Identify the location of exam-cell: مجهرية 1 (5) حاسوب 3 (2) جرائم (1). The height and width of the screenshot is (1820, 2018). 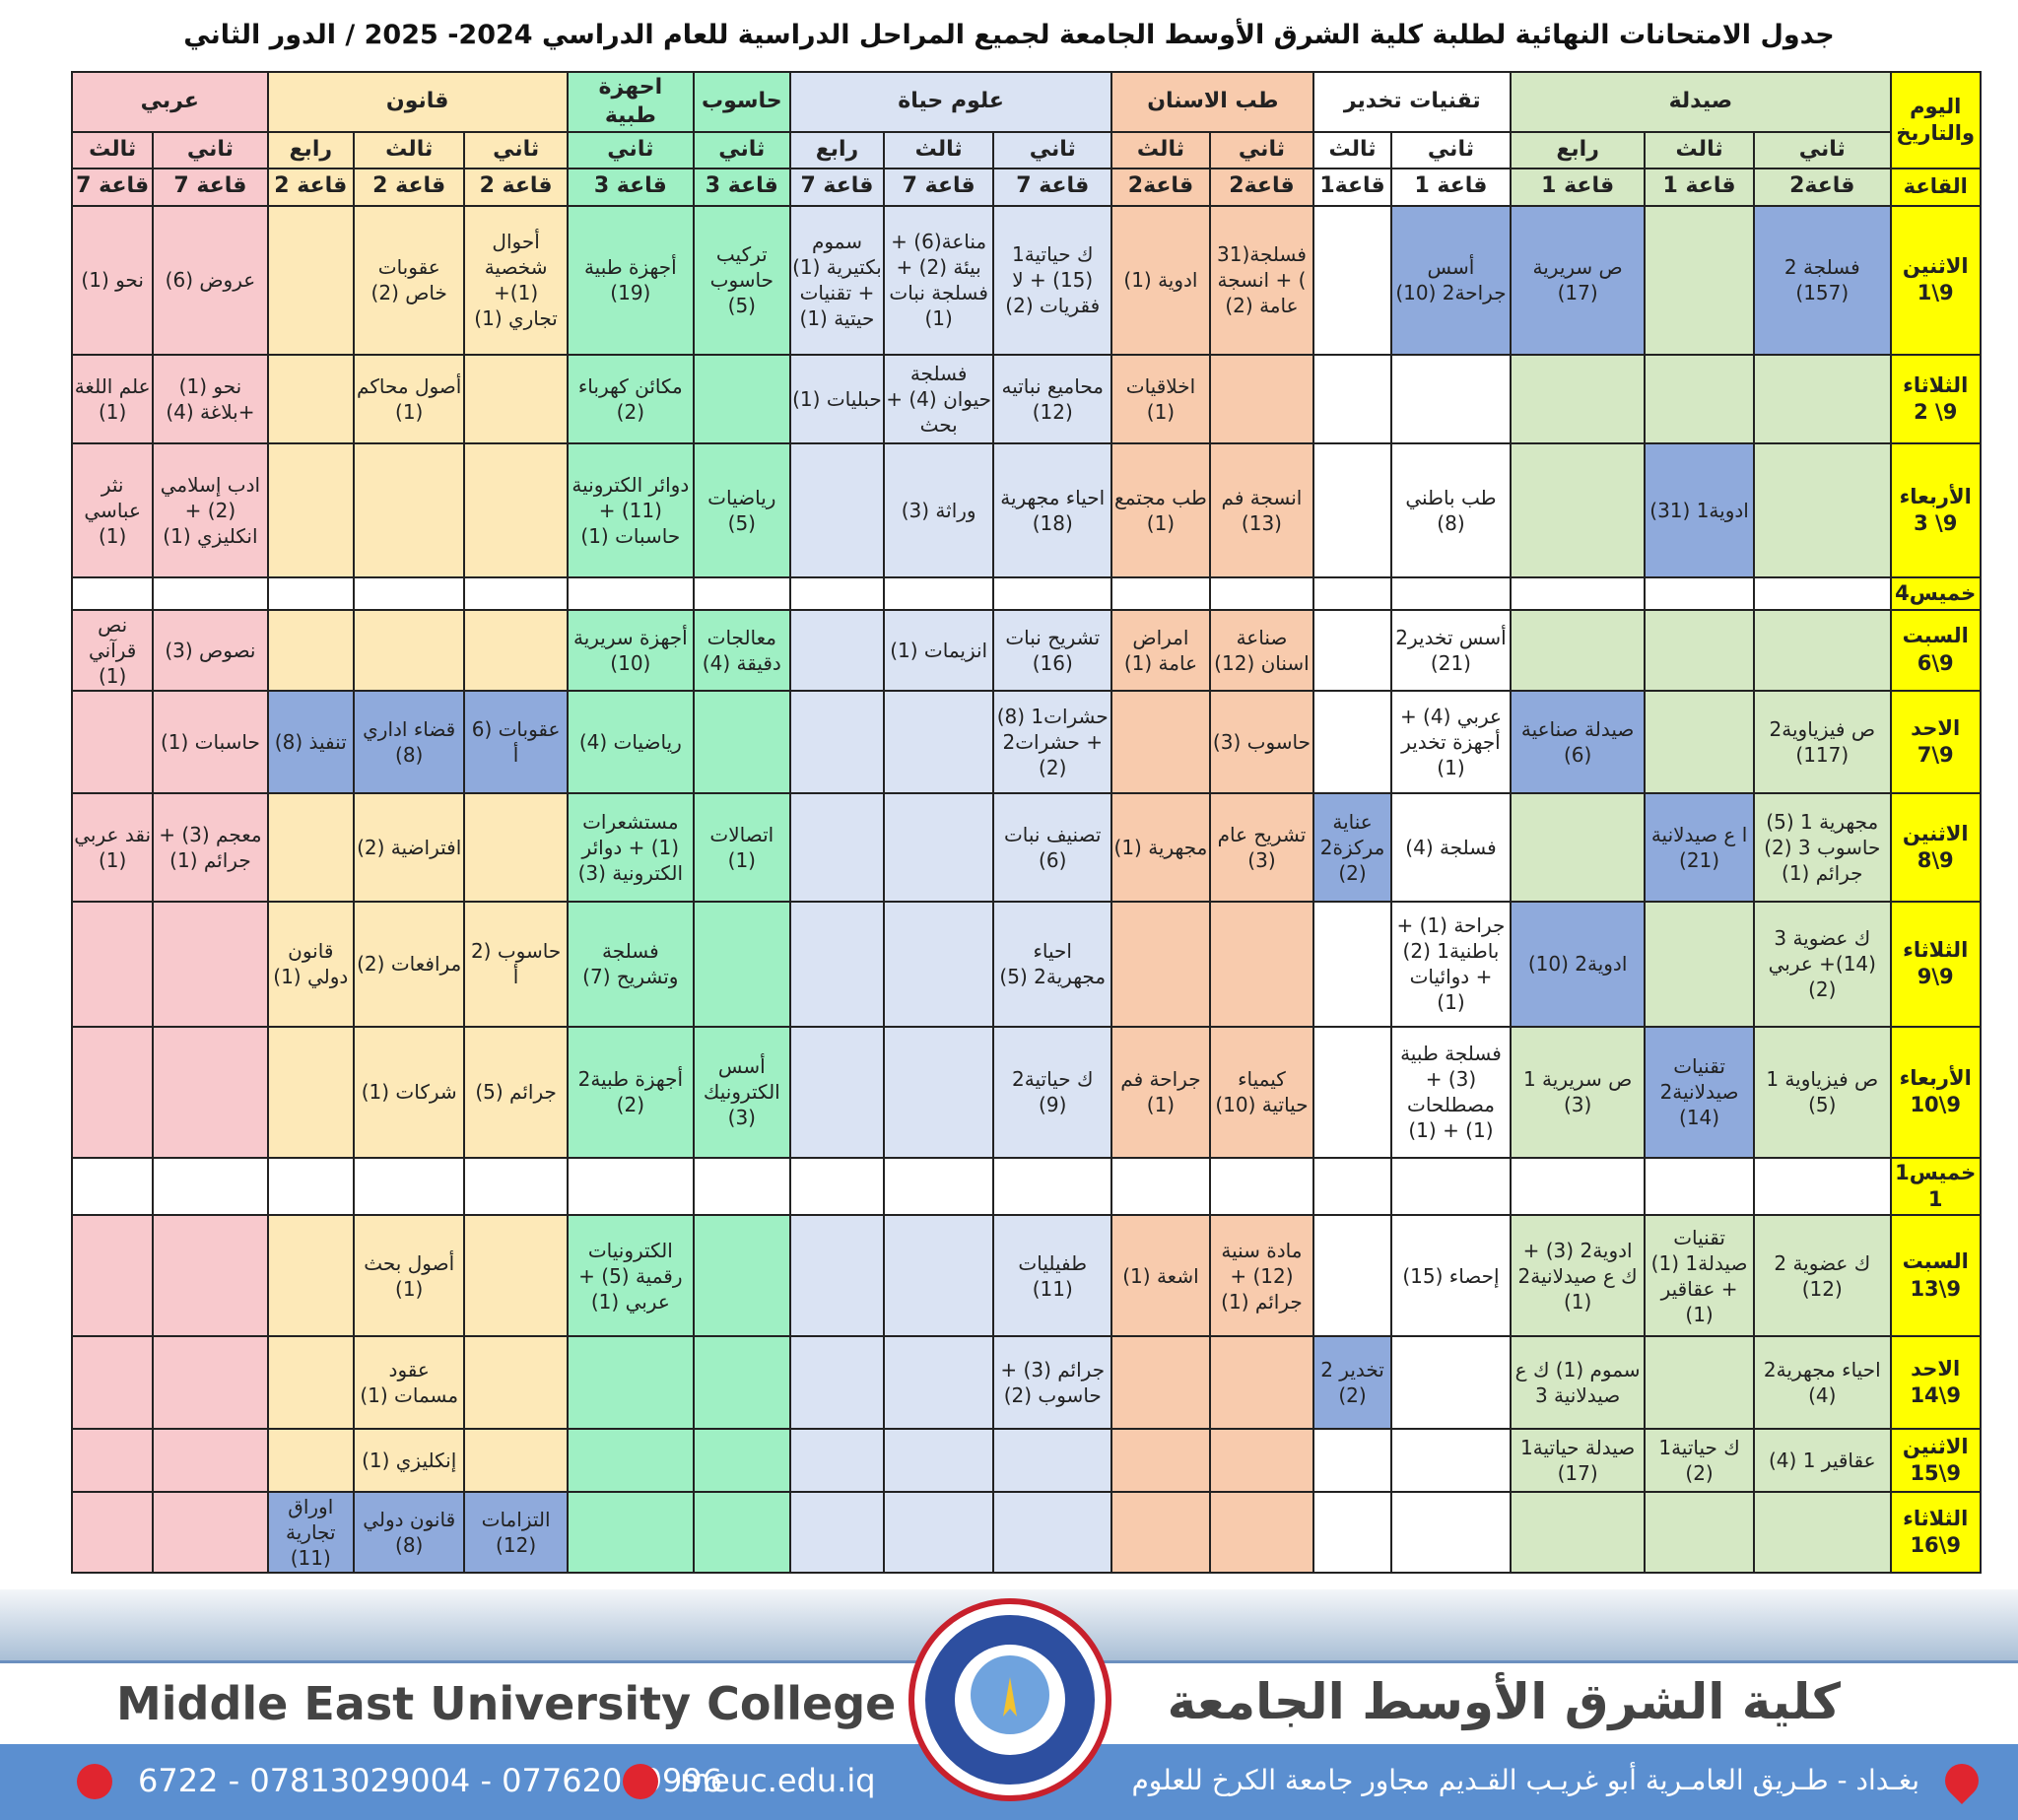
(1822, 847).